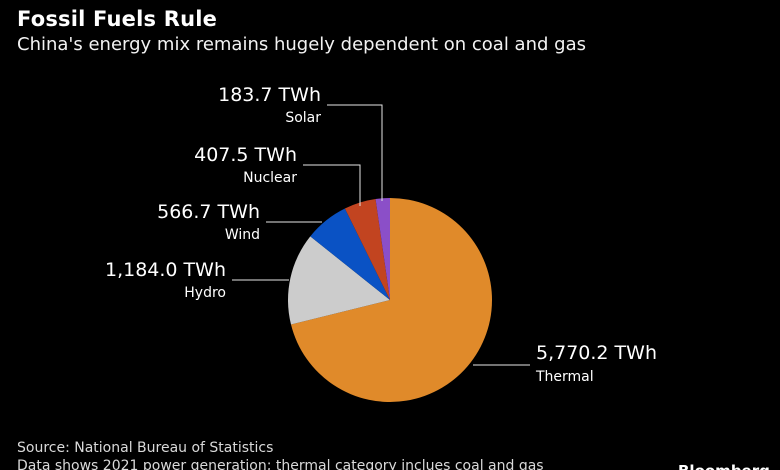 The image size is (780, 470). What do you see at coordinates (382, 249) in the screenshot?
I see `pie-slice-solar` at bounding box center [382, 249].